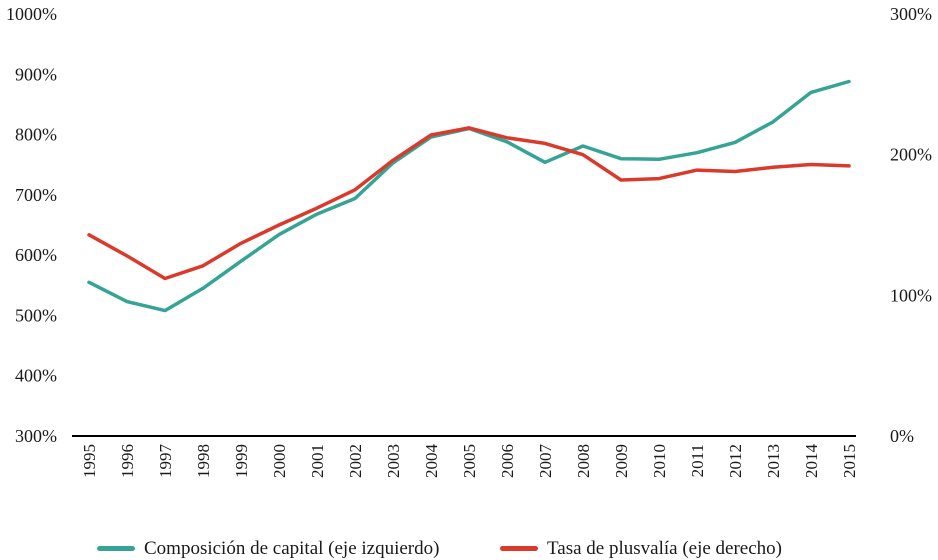  What do you see at coordinates (811, 461) in the screenshot?
I see `x-axis-year-label: 2014` at bounding box center [811, 461].